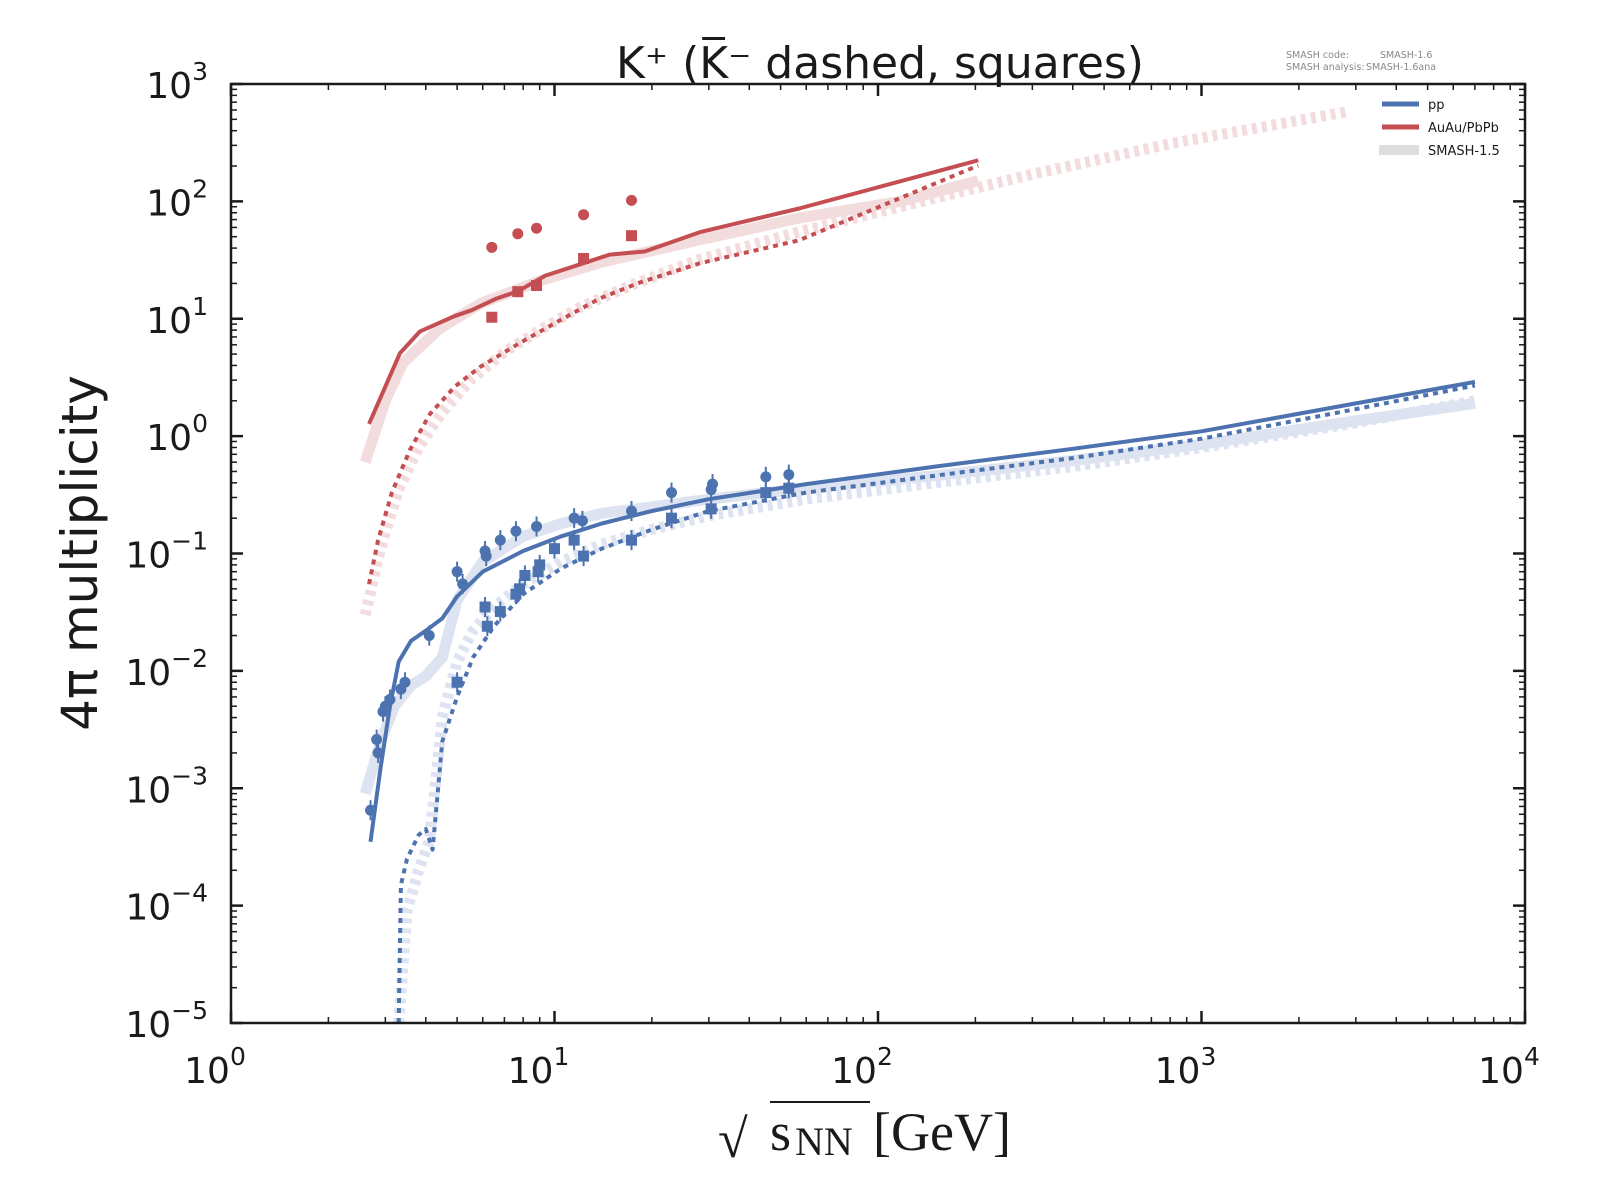 Image resolution: width=1600 pixels, height=1200 pixels. Describe the element at coordinates (177, 434) in the screenshot. I see `y-tick-label: 10⁰` at that location.